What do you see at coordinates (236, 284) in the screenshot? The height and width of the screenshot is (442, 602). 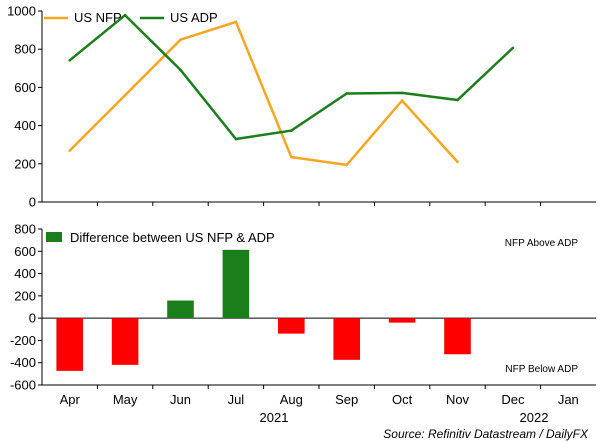 I see `bar-difference-jul` at bounding box center [236, 284].